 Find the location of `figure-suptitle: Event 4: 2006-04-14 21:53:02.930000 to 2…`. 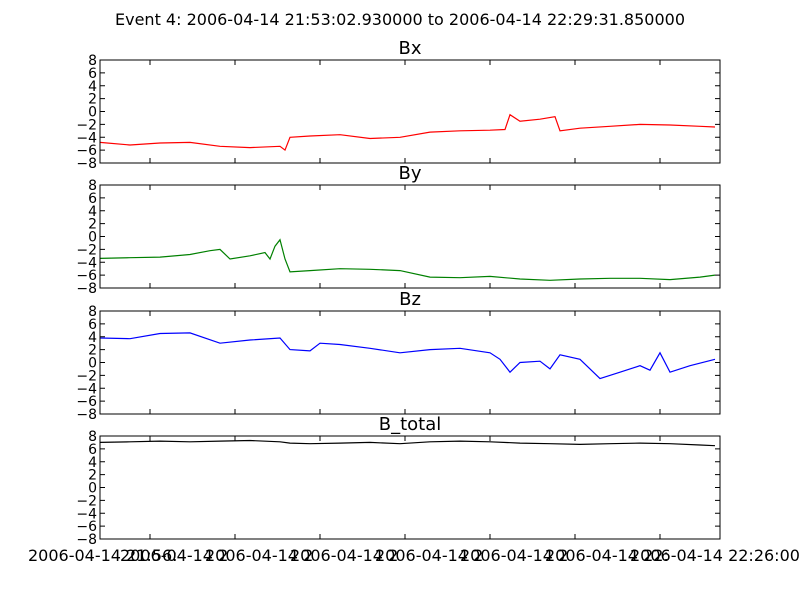

figure-suptitle: Event 4: 2006-04-14 21:53:02.930000 to 2… is located at coordinates (400, 19).